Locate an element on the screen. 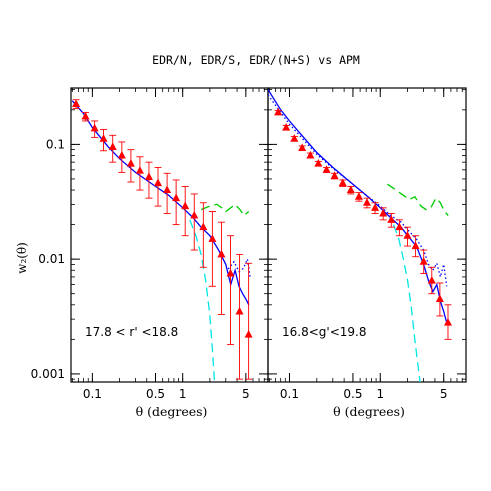  left-y-tick-label: 0.1 is located at coordinates (55, 144).